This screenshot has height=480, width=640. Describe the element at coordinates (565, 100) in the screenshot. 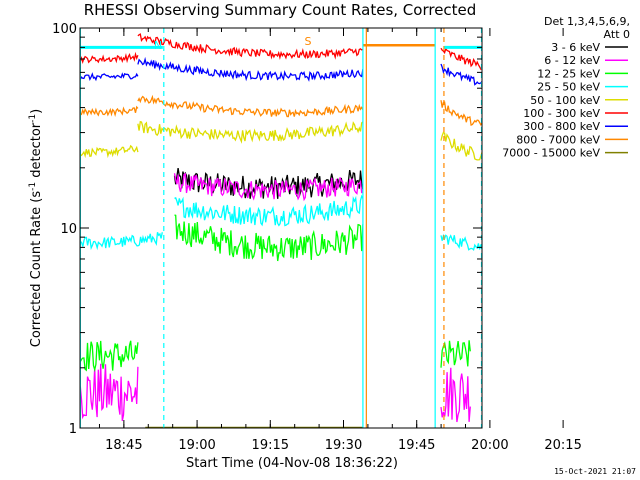

I see `legend-label-4: 50 - 100 keV` at that location.